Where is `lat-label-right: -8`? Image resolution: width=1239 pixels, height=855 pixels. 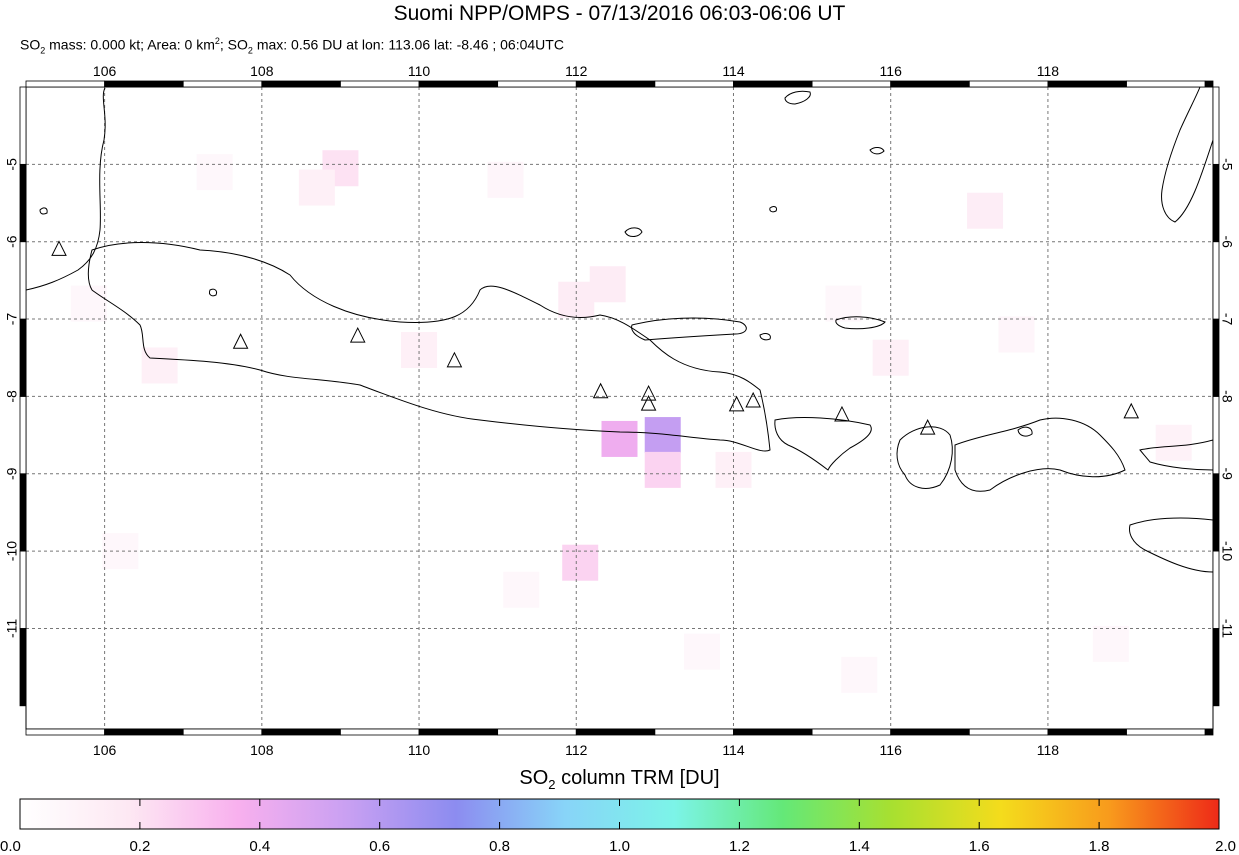 lat-label-right: -8 is located at coordinates (1227, 396).